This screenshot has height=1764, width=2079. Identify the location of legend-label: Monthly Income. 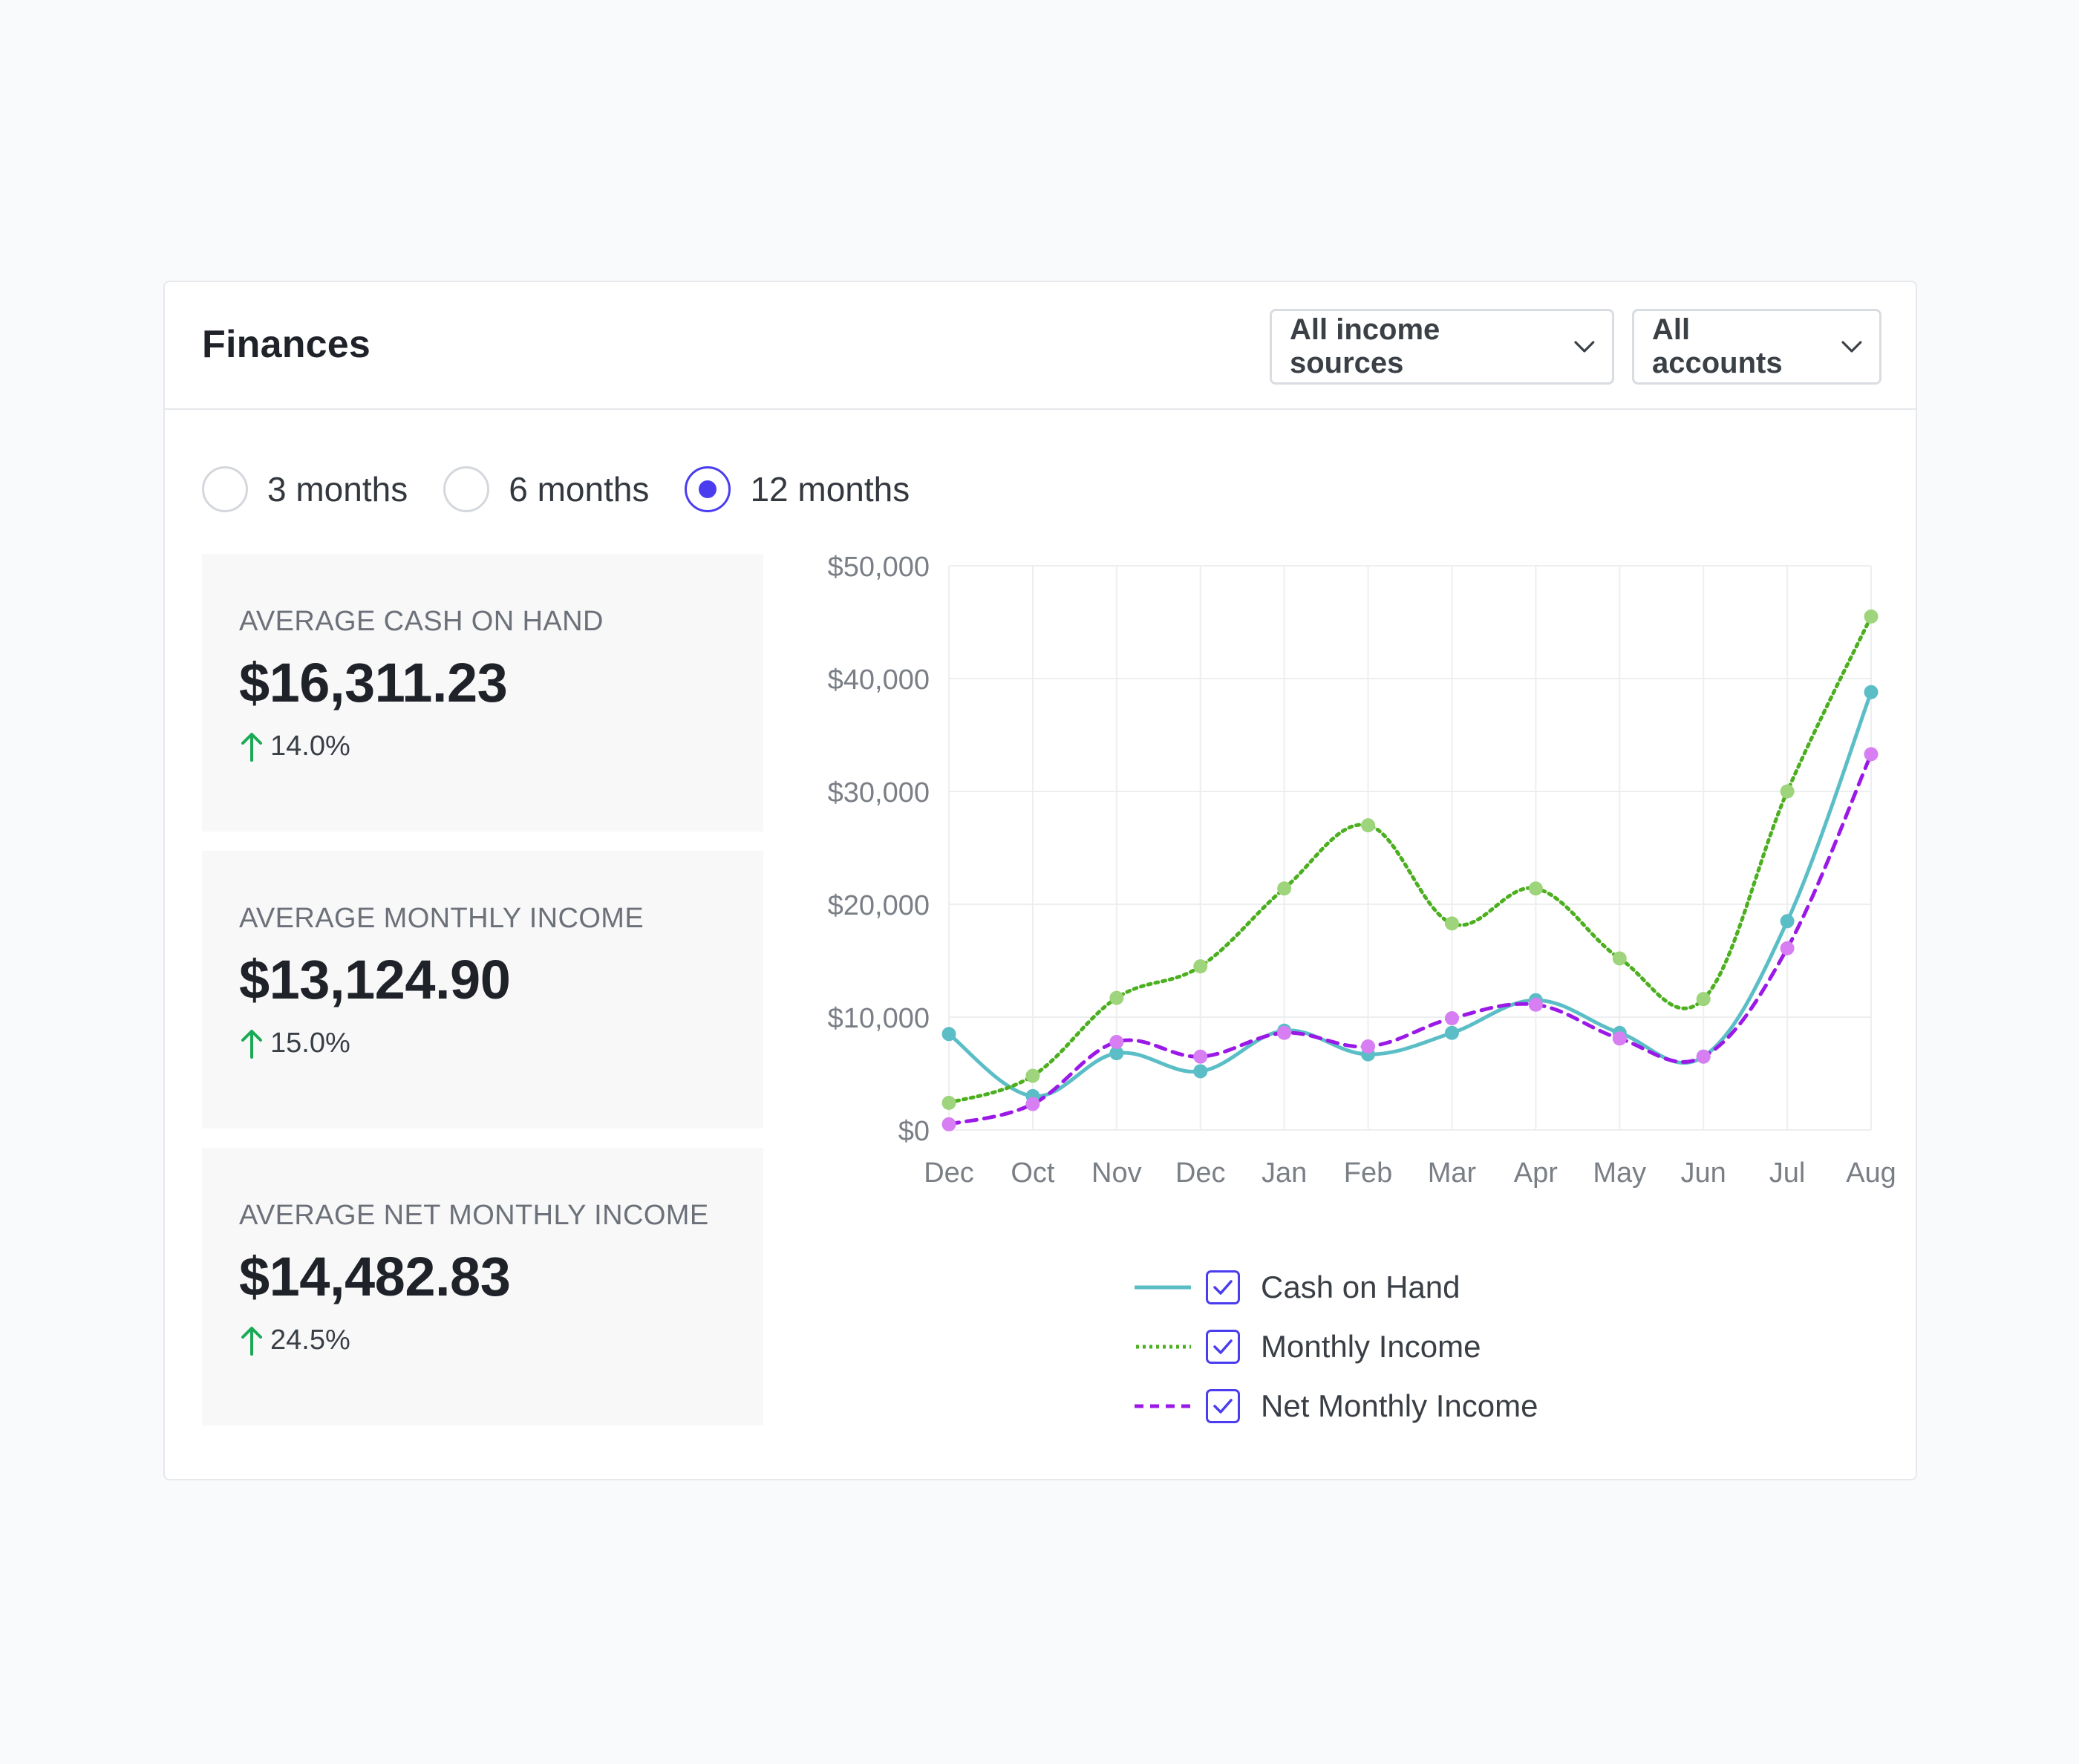
(1371, 1346).